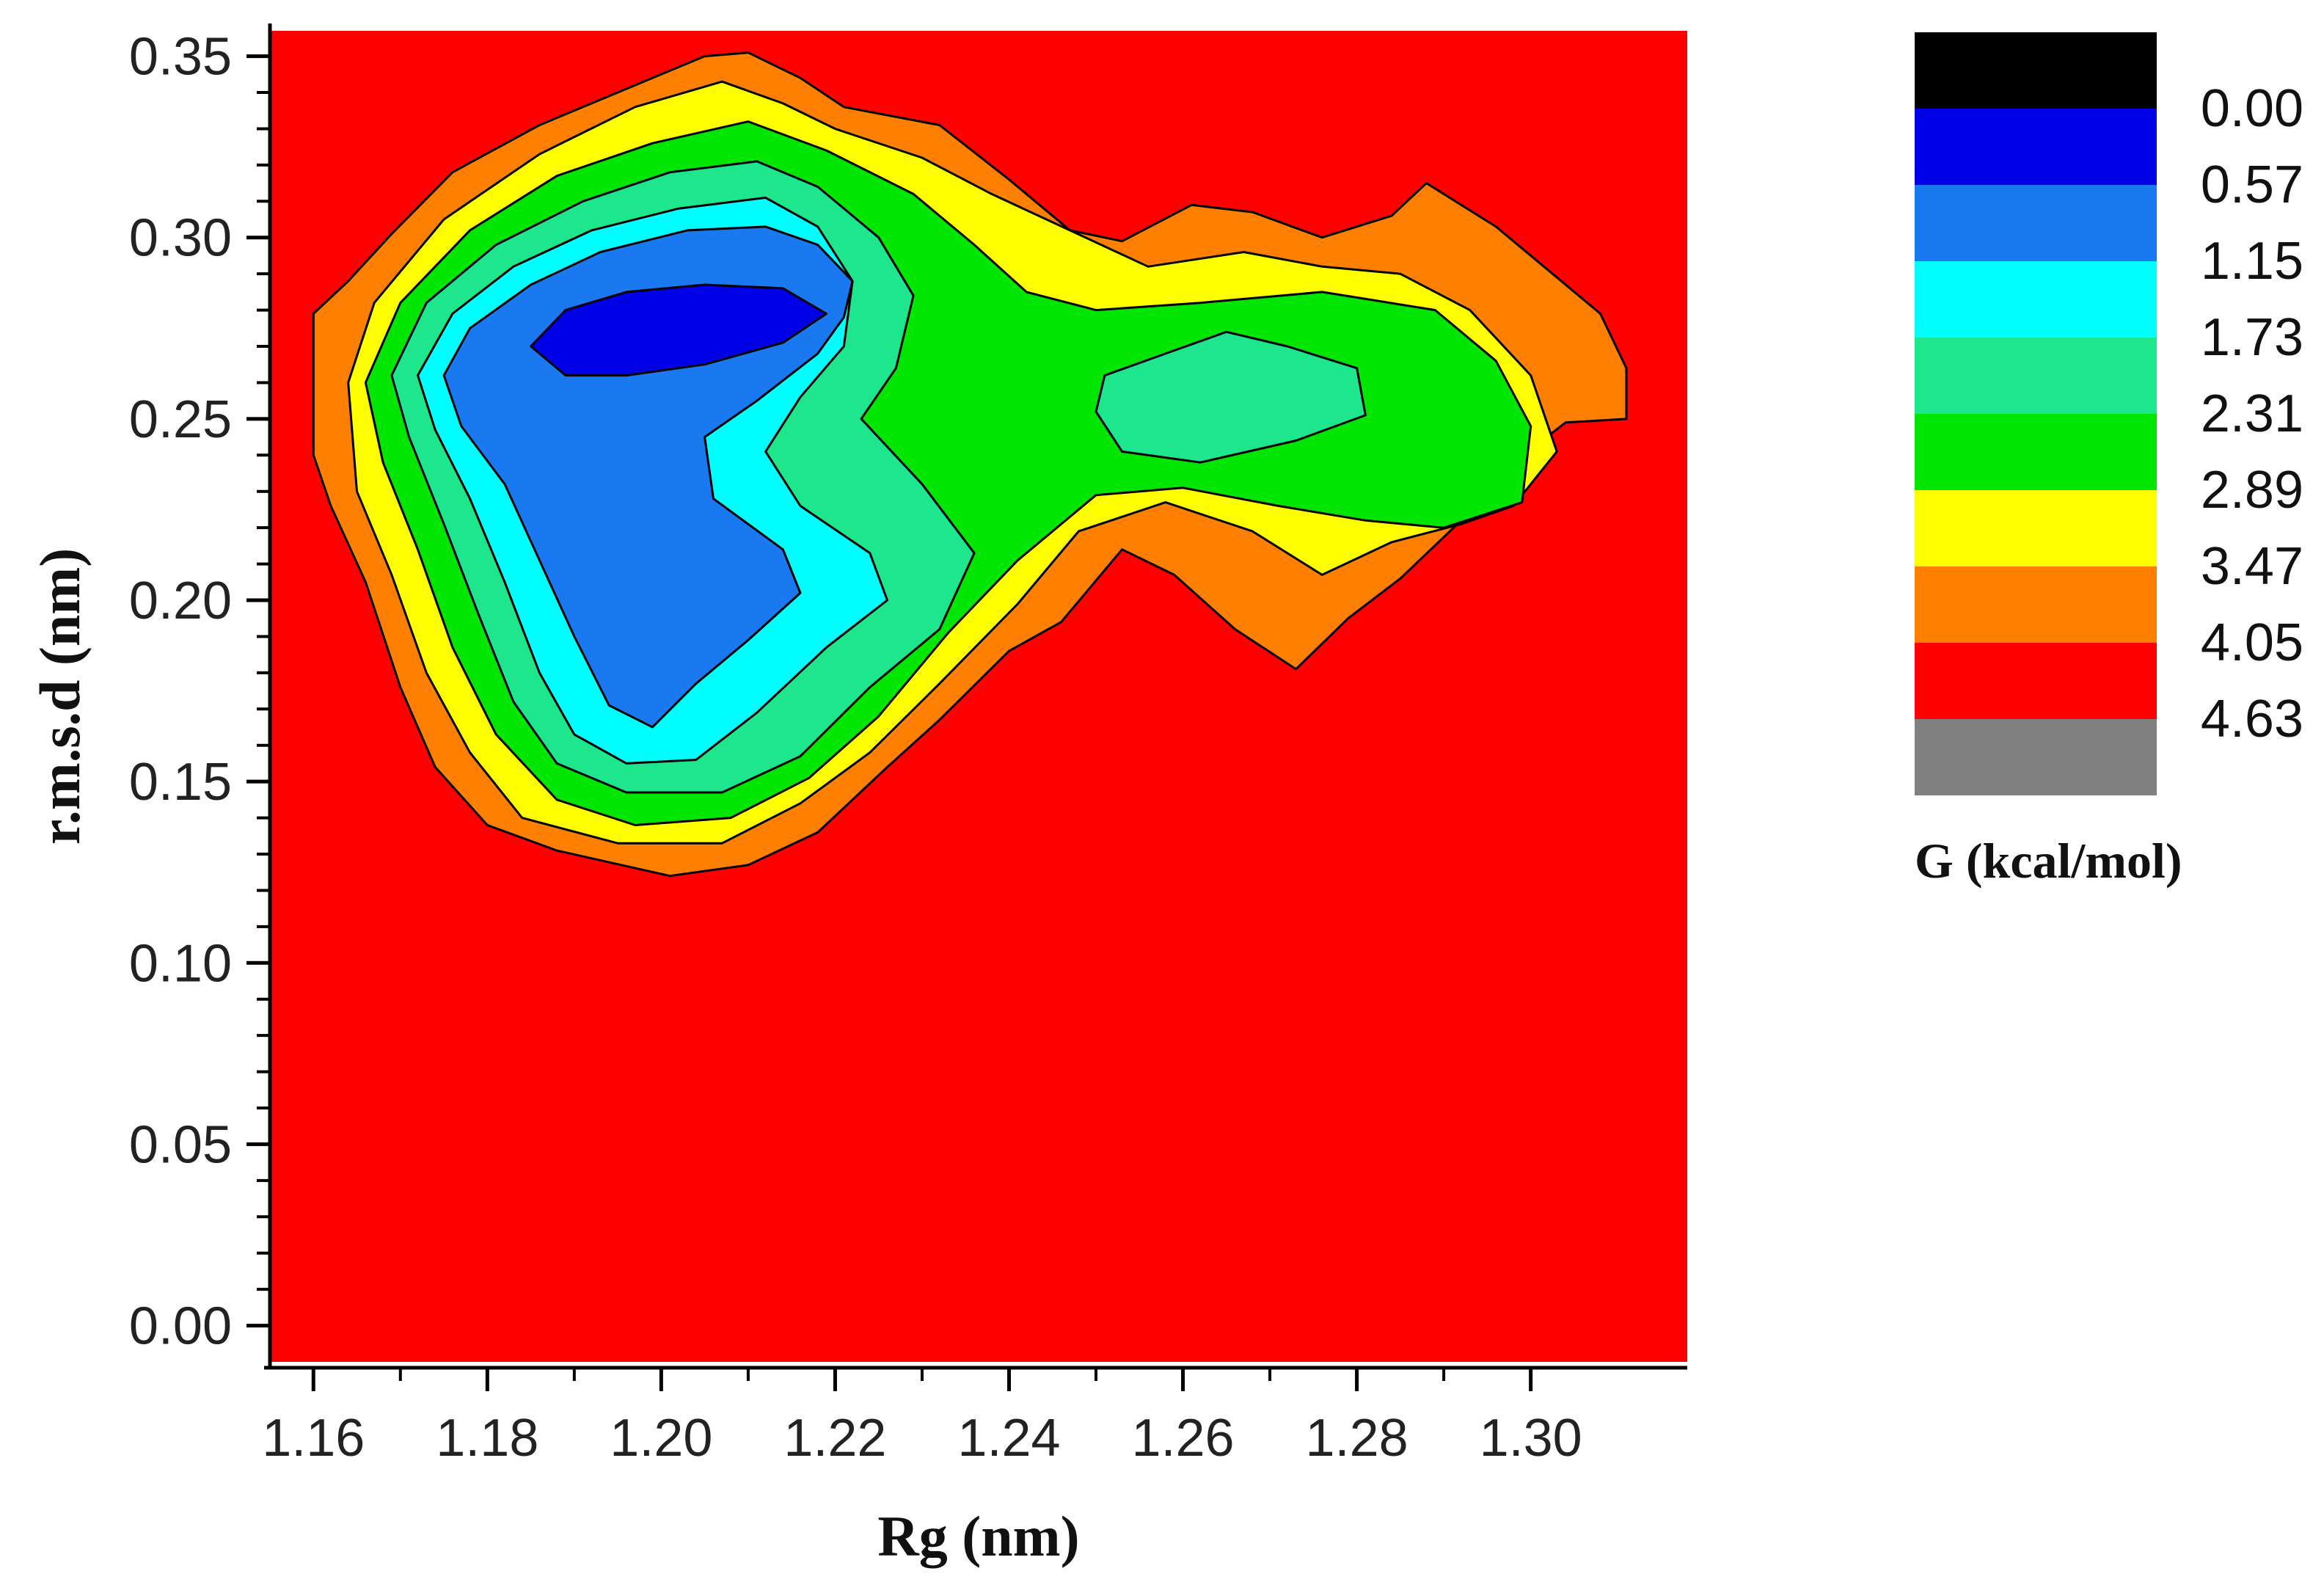  What do you see at coordinates (1008, 1439) in the screenshot?
I see `x-tick-label-4: 1.24` at bounding box center [1008, 1439].